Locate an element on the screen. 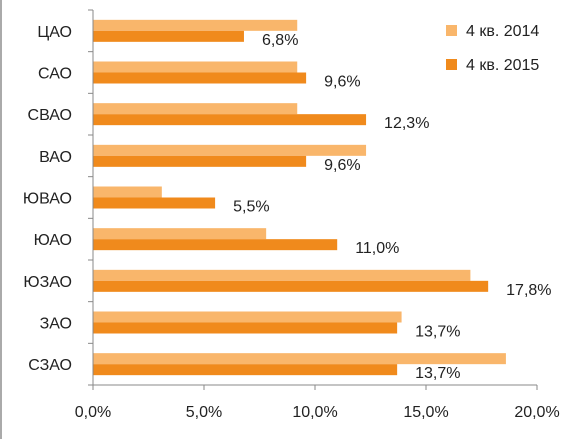  legend: 4 кв. 2014 4 кв. 2015 is located at coordinates (492, 48).